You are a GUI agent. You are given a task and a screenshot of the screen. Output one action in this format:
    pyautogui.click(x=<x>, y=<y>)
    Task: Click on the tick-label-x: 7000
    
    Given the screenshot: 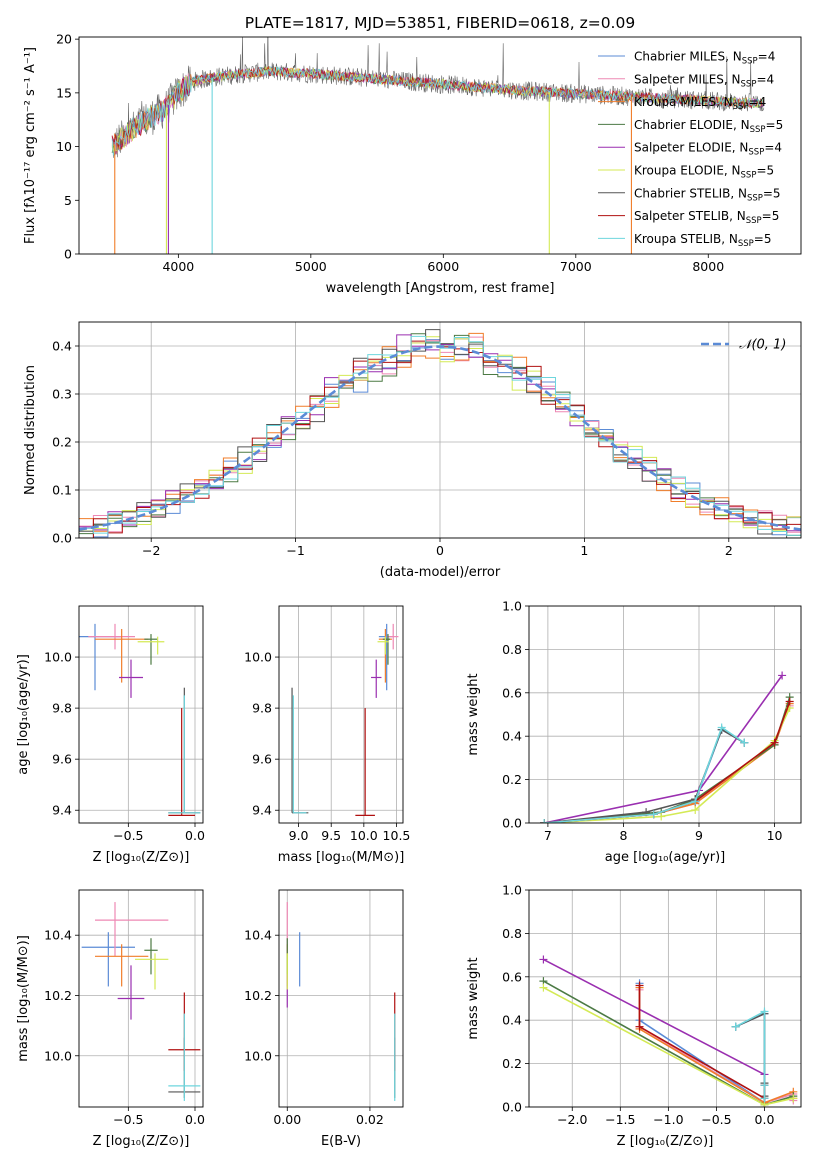 What is the action you would take?
    pyautogui.click(x=576, y=266)
    